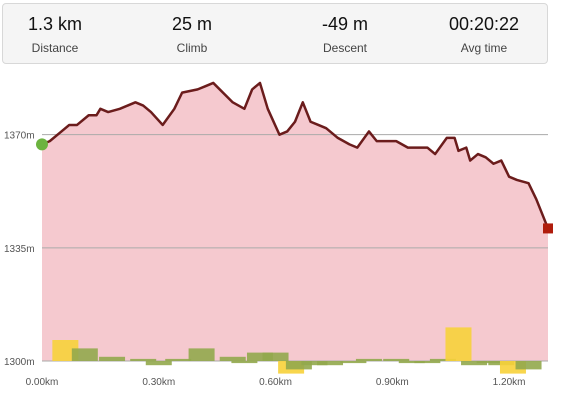 The image size is (561, 409). Describe the element at coordinates (345, 48) in the screenshot. I see `stat-descent-label: Descent` at that location.